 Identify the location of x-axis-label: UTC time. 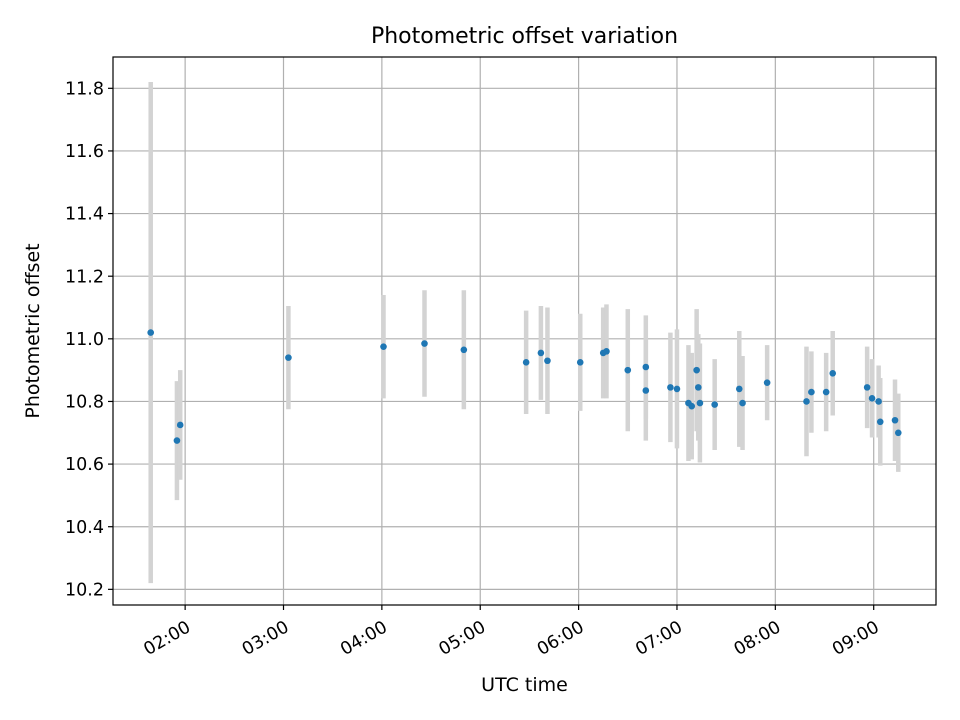
(524, 685).